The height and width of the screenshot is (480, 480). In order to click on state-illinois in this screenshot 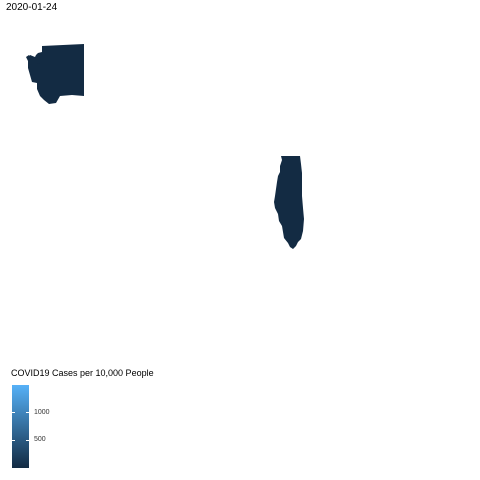, I will do `click(289, 202)`.